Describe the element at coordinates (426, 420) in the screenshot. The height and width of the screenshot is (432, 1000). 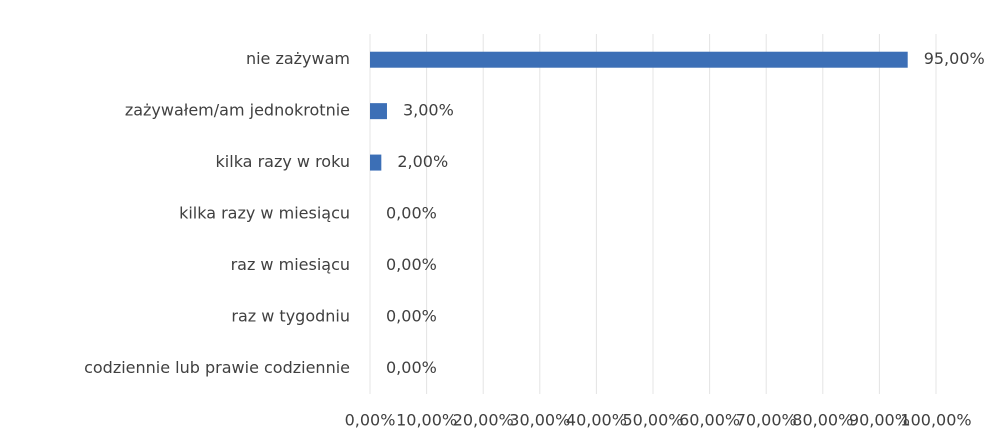
I see `x-tick-label: 10,00%` at that location.